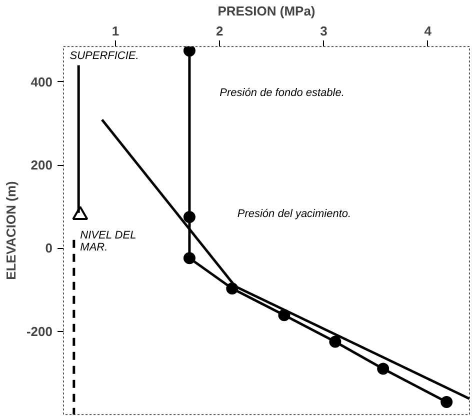  Describe the element at coordinates (282, 93) in the screenshot. I see `annotation: Presión de fondo estable.` at that location.